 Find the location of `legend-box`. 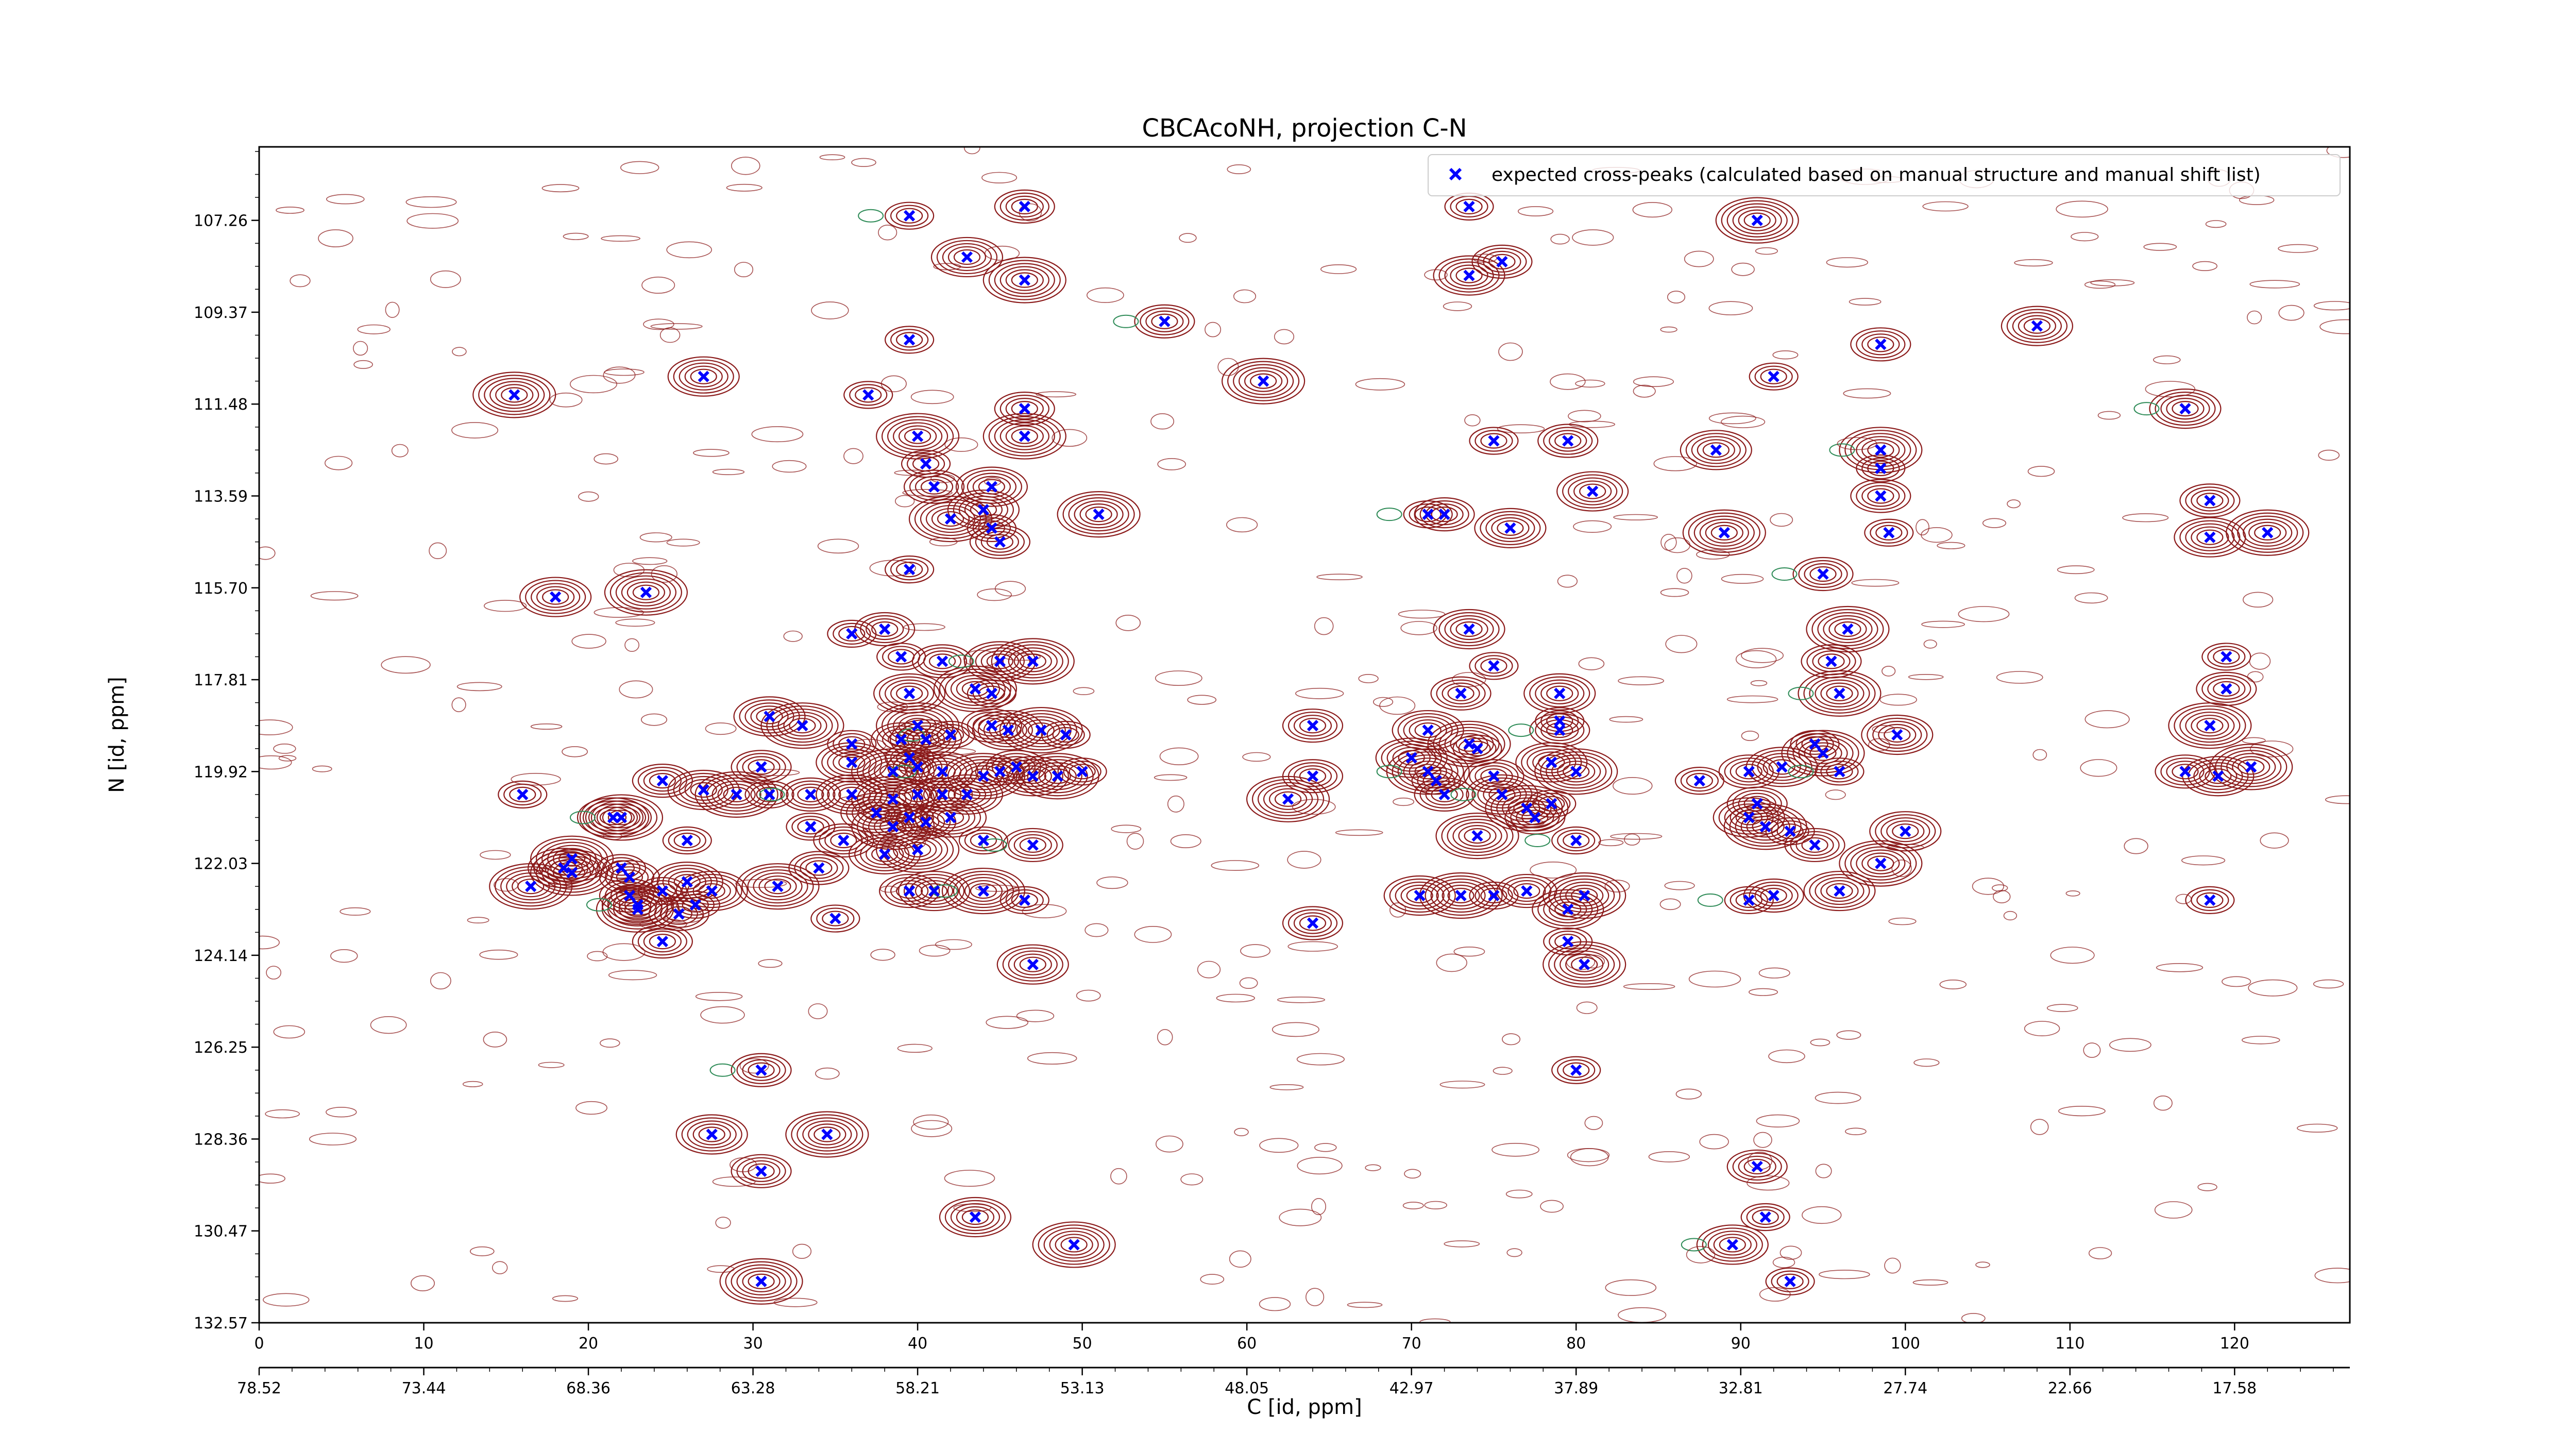

legend-box is located at coordinates (1884, 175).